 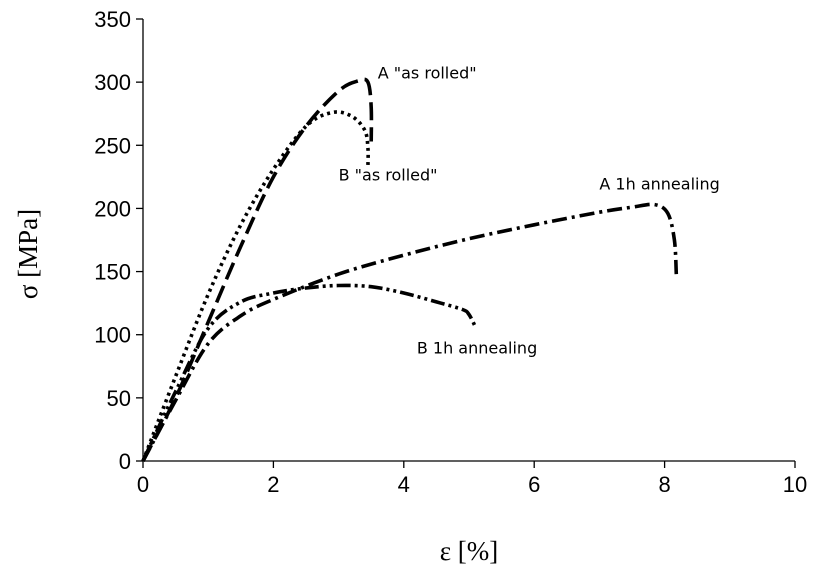 I want to click on series-line-b-1h-annealing, so click(x=309, y=372).